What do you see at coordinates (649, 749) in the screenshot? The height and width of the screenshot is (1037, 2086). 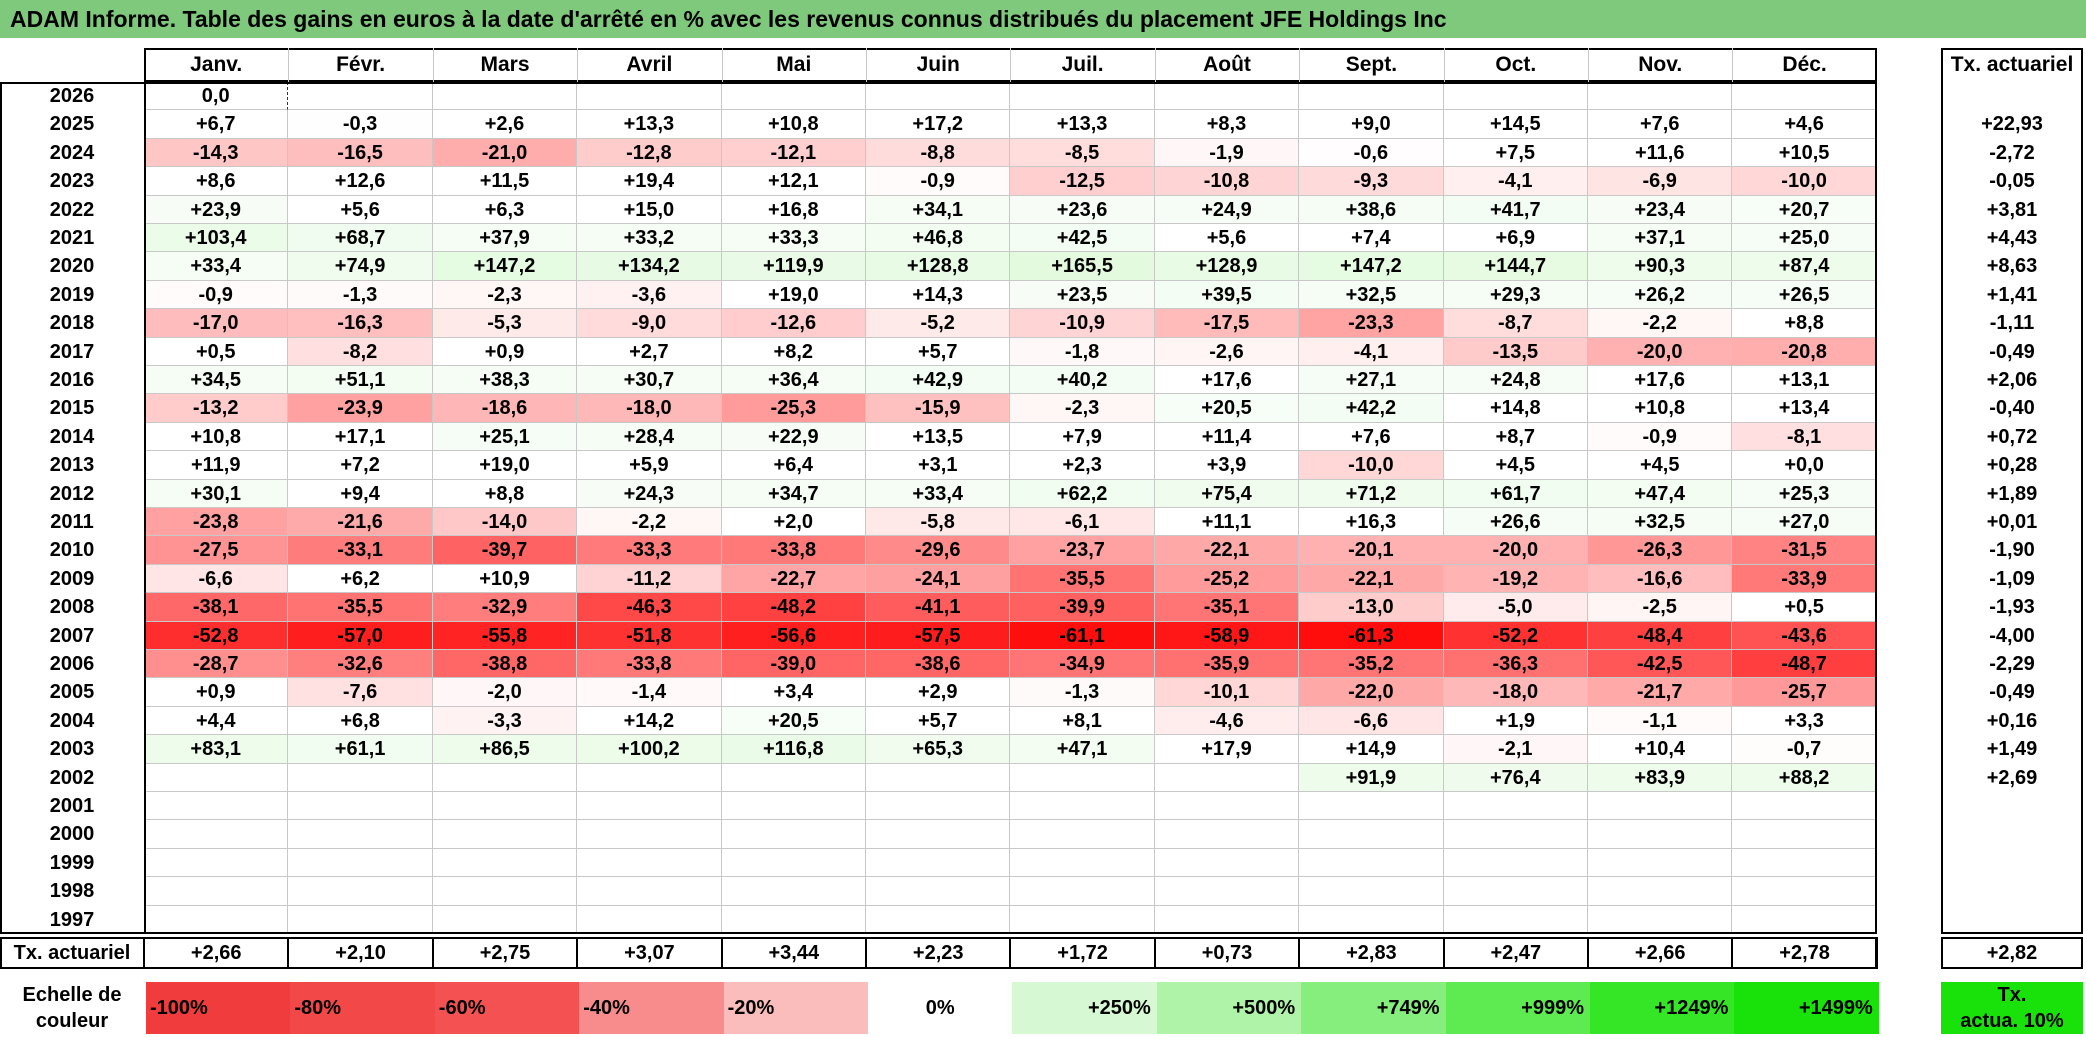 I see `table-cell: +100,2` at bounding box center [649, 749].